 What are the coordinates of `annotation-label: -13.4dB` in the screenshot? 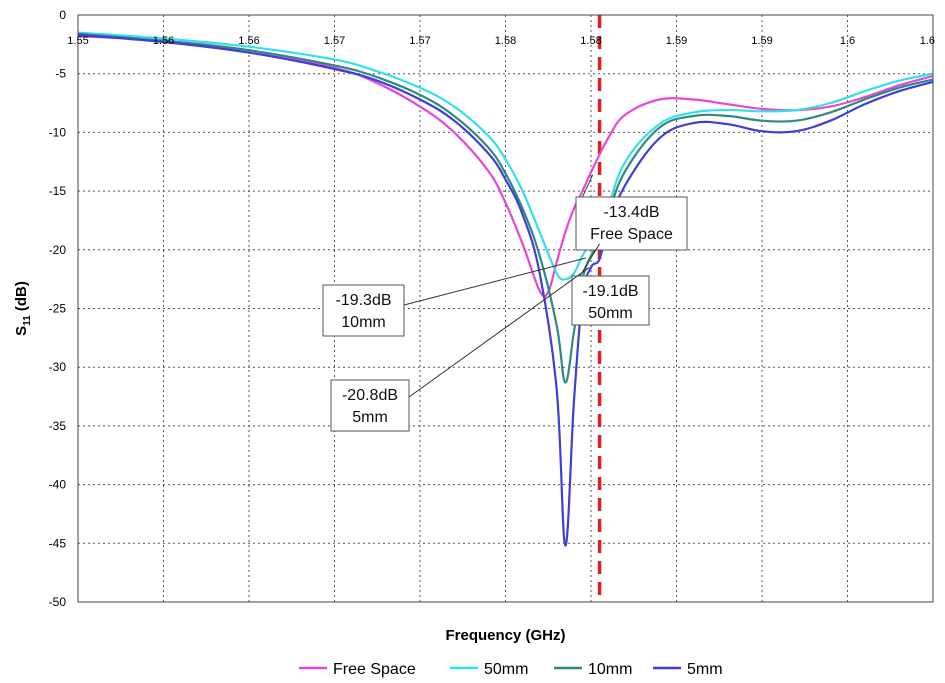 It's located at (631, 212).